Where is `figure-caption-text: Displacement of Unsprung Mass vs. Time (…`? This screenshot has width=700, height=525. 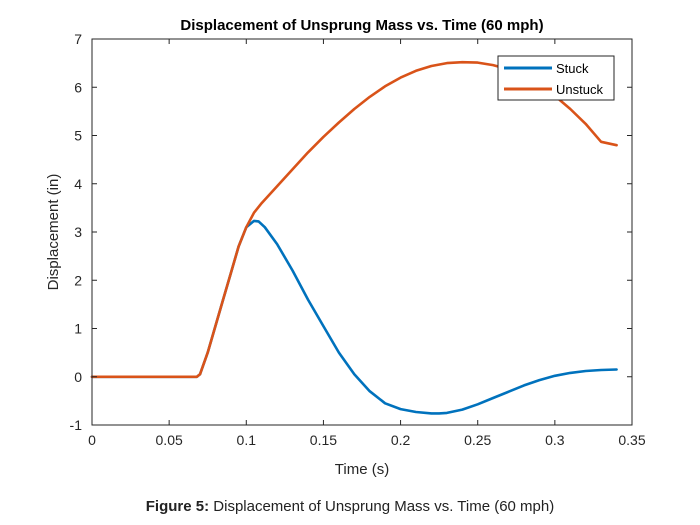 figure-caption-text: Displacement of Unsprung Mass vs. Time (… is located at coordinates (382, 506).